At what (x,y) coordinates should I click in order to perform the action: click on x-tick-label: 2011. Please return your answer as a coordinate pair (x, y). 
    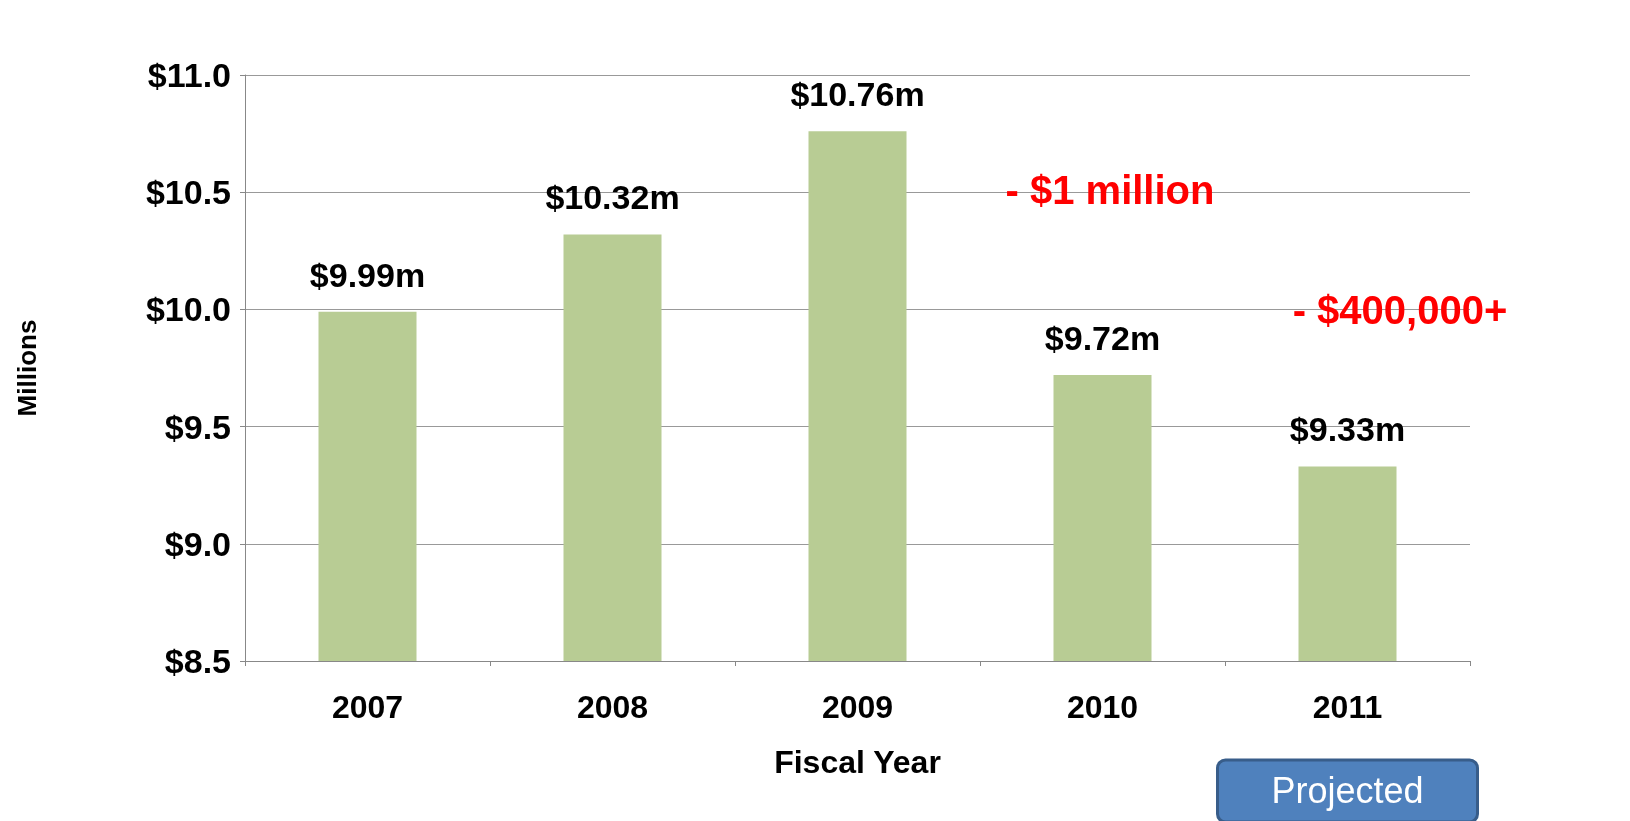
    Looking at the image, I should click on (1347, 707).